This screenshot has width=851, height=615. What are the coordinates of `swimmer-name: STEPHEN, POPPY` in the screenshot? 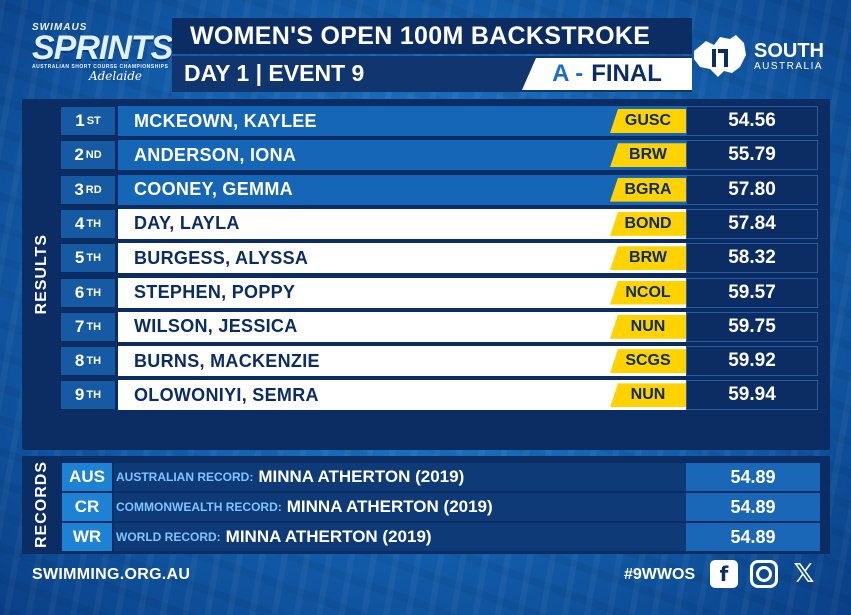 It's located at (402, 292).